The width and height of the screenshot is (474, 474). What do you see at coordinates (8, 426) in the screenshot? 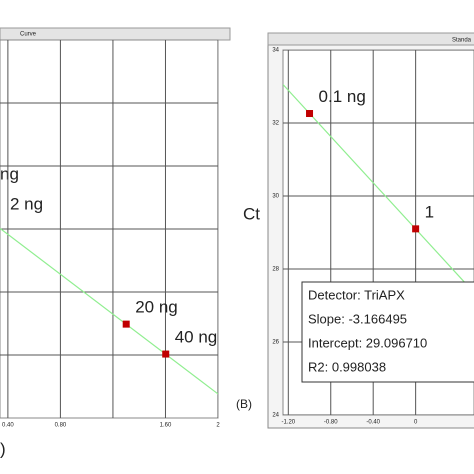
I see `x-tick-label: 0.40` at bounding box center [8, 426].